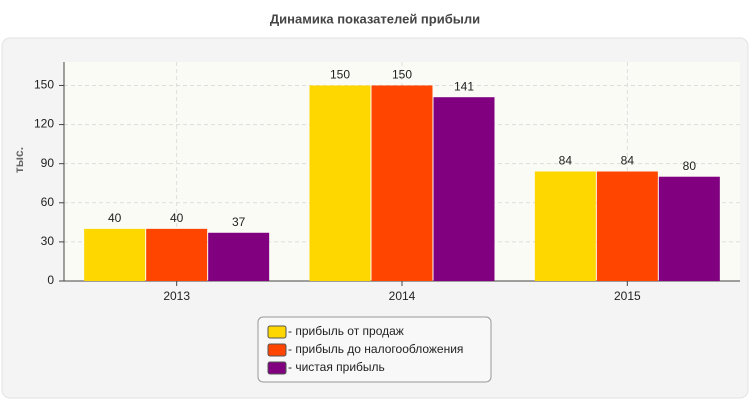 This screenshot has width=750, height=405. What do you see at coordinates (402, 296) in the screenshot?
I see `x-tick-label: 2014` at bounding box center [402, 296].